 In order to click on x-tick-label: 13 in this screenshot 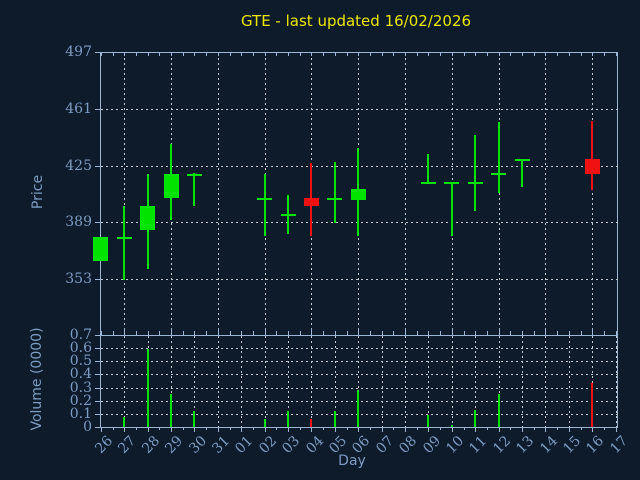, I will do `click(525, 445)`.